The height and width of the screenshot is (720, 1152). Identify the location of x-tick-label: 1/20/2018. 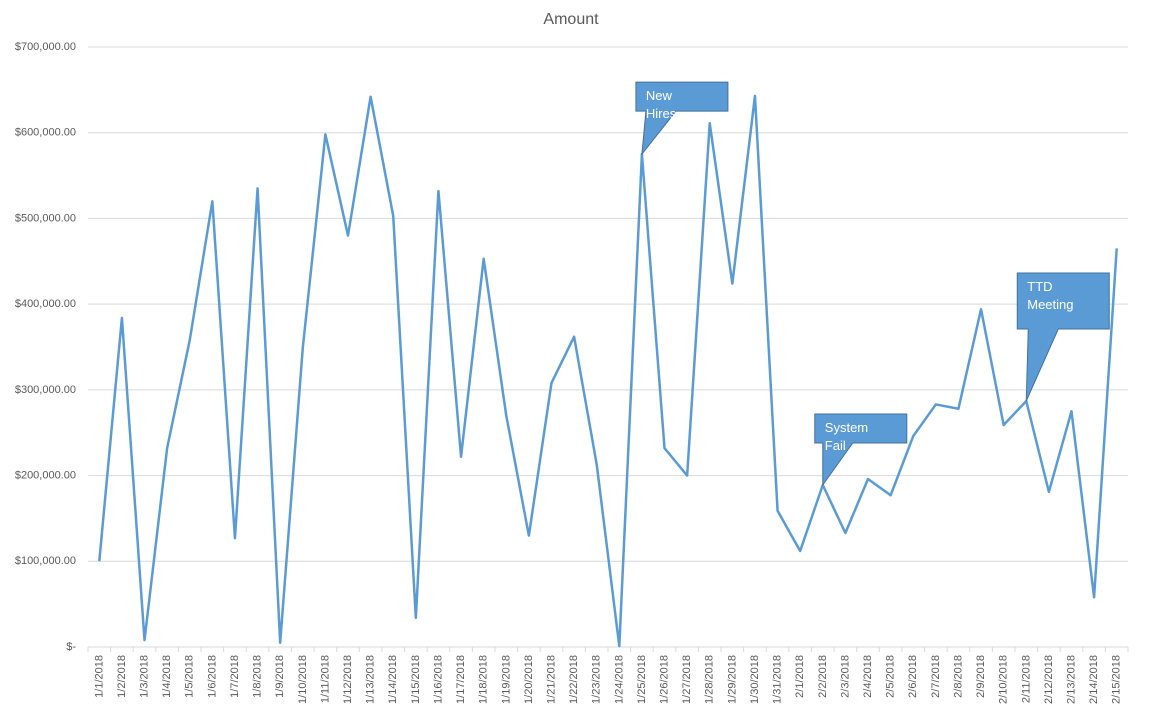
(529, 679).